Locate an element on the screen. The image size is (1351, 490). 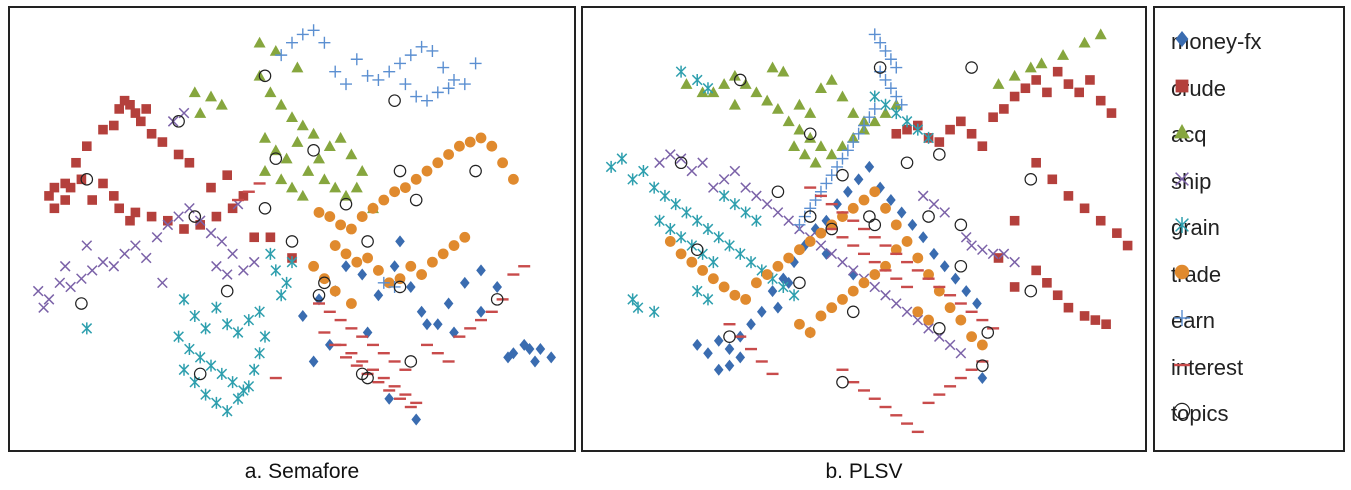
legend-item-interest: interest is located at coordinates (1207, 368).